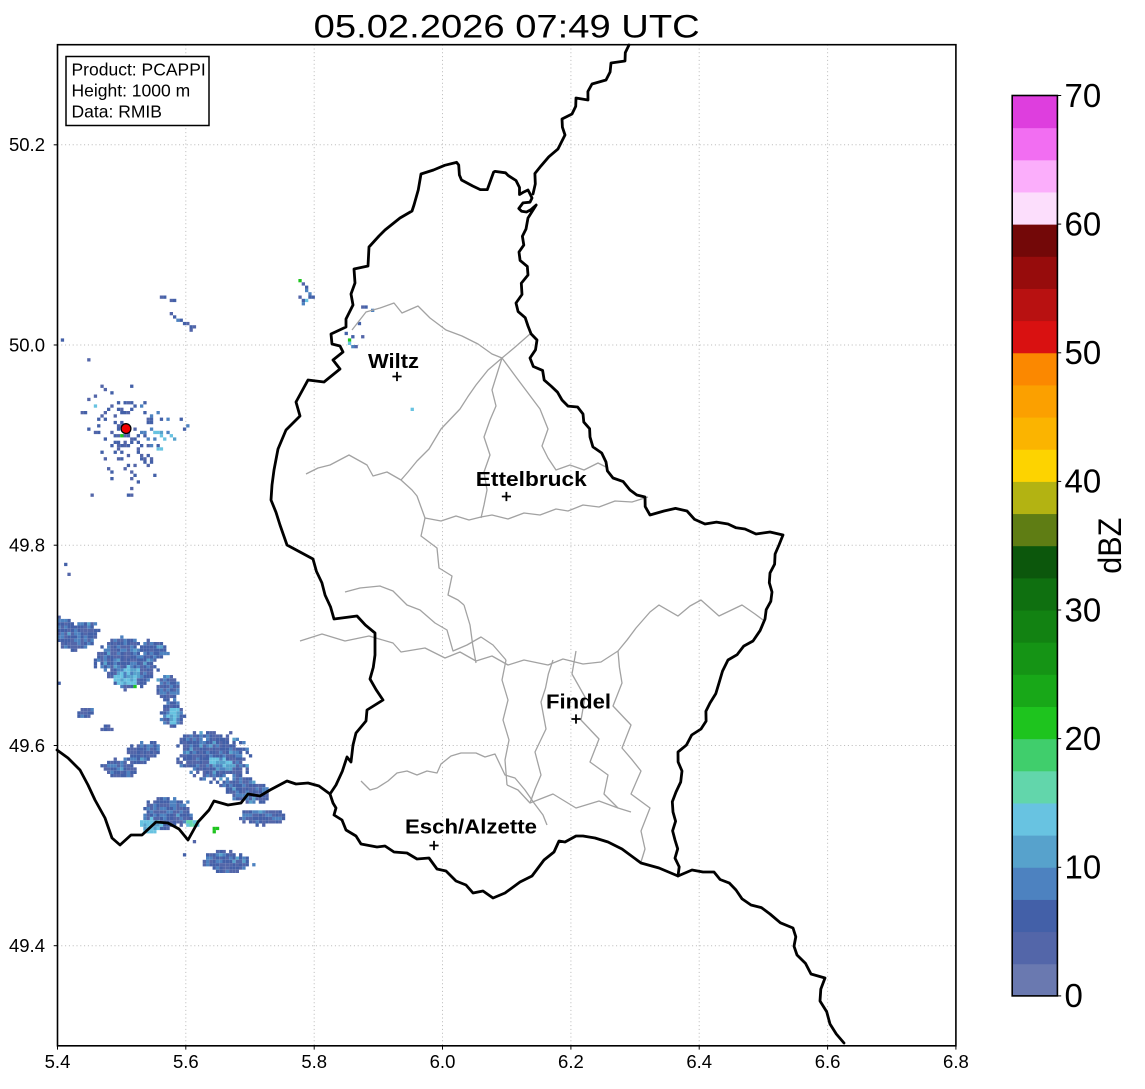 The height and width of the screenshot is (1089, 1145). What do you see at coordinates (699, 1061) in the screenshot?
I see `svg-text: 6.4` at bounding box center [699, 1061].